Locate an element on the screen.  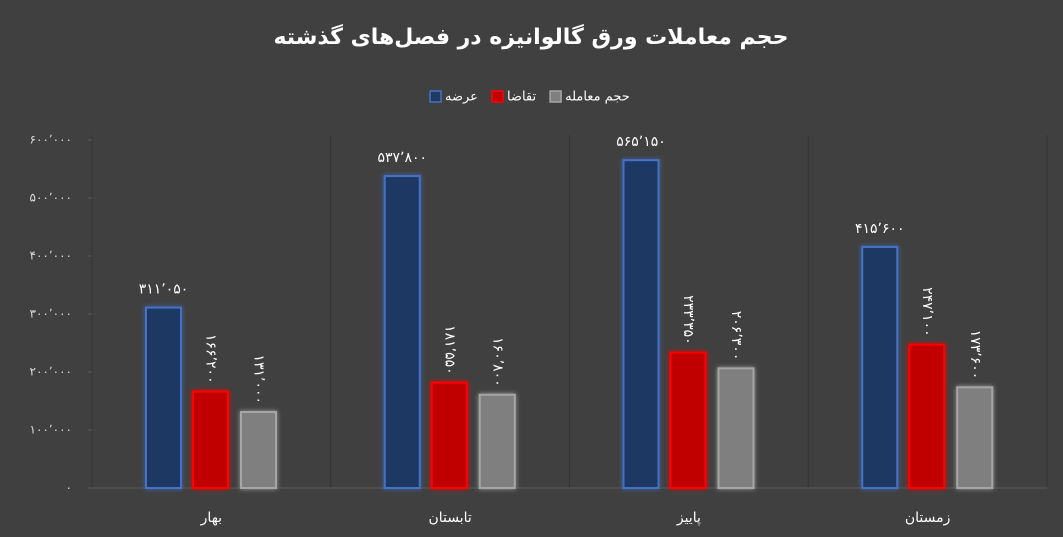
x-tick-label: زمستان is located at coordinates (928, 518).